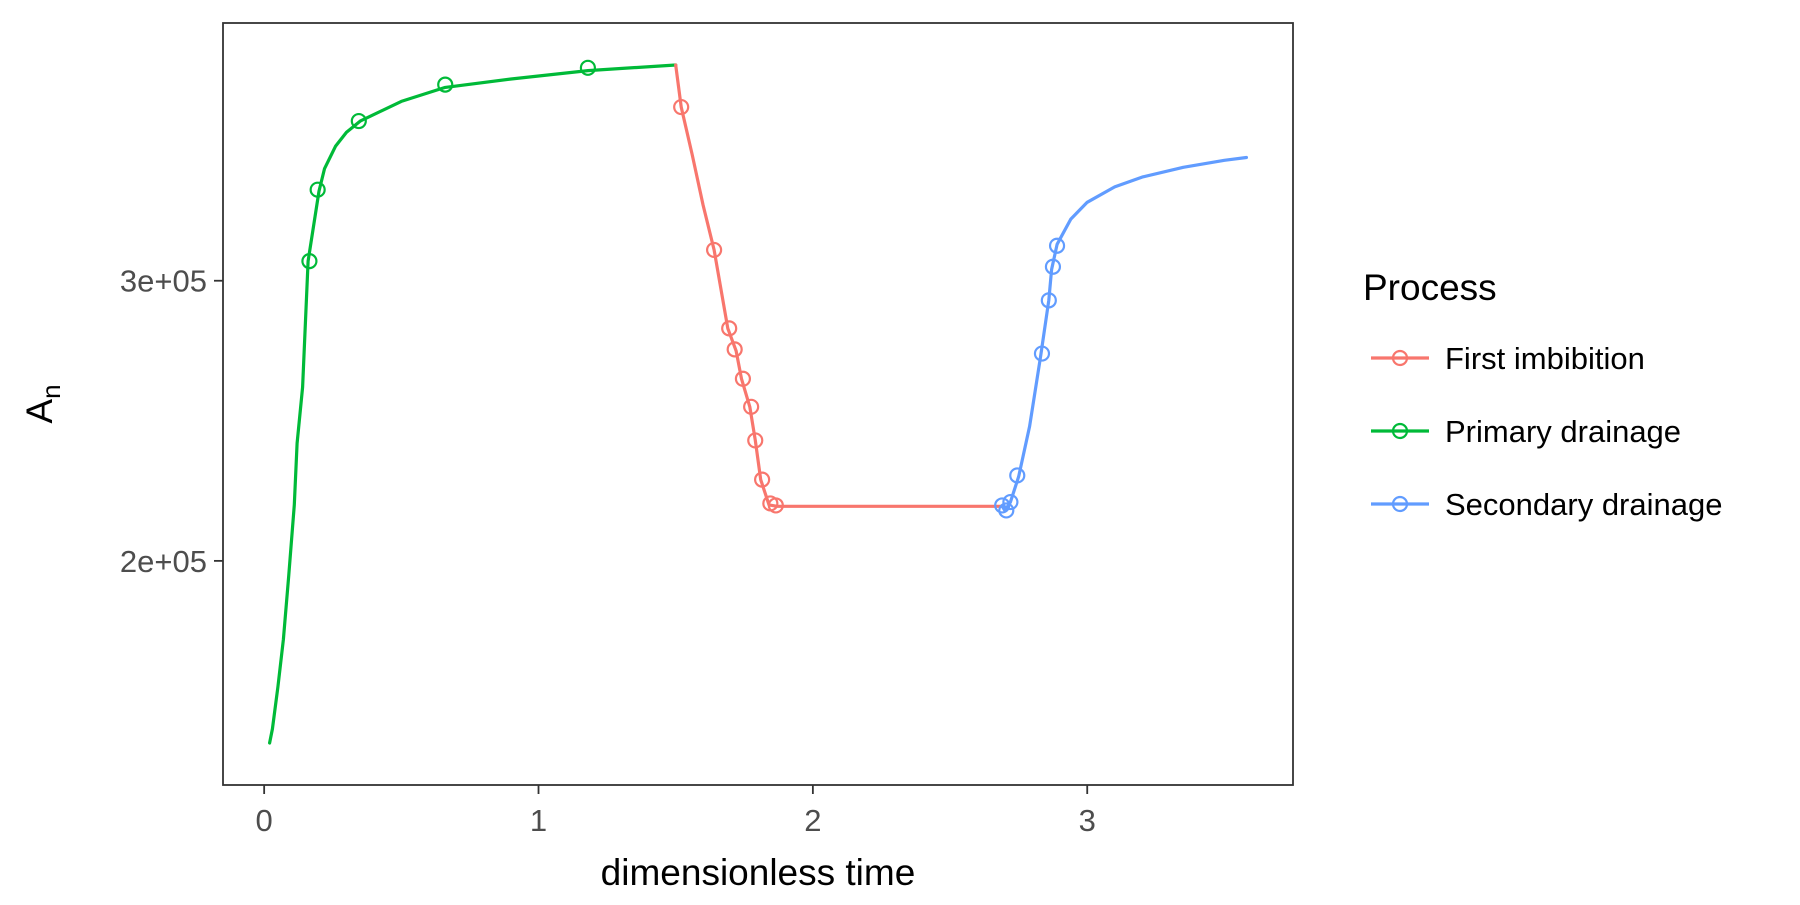 Image resolution: width=1800 pixels, height=905 pixels. What do you see at coordinates (51, 391) in the screenshot?
I see `y-axis-title-subscript: n` at bounding box center [51, 391].